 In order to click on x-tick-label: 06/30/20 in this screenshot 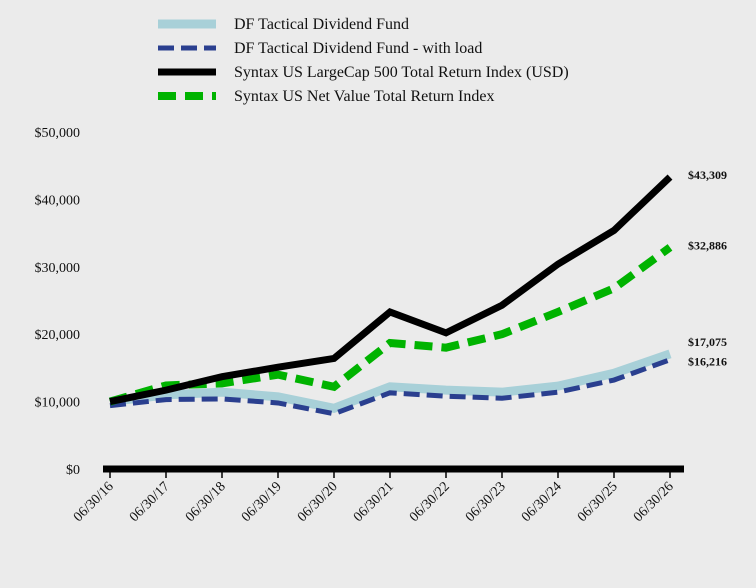, I will do `click(318, 502)`.